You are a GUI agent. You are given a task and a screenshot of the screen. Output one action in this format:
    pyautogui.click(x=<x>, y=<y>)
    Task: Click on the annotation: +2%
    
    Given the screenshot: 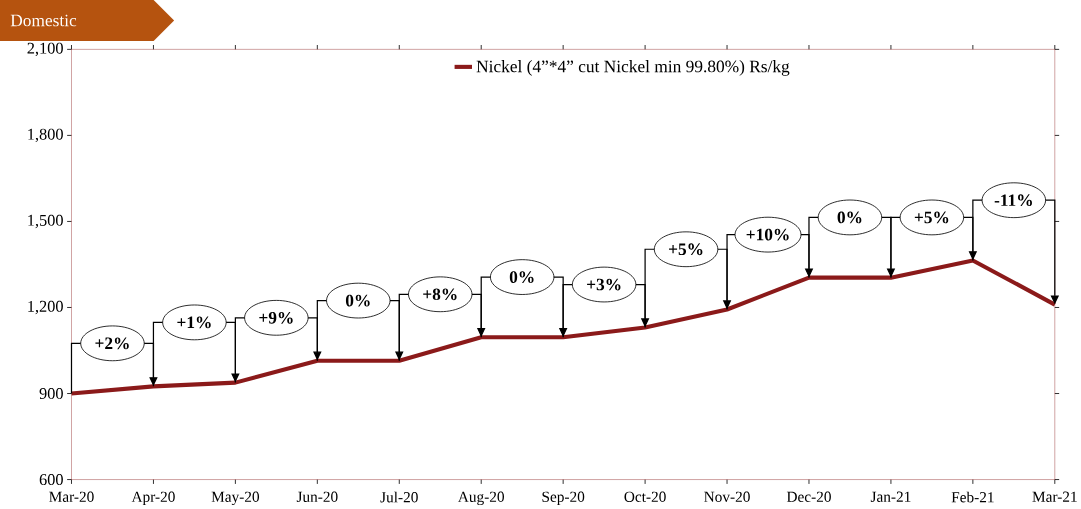 What is the action you would take?
    pyautogui.click(x=112, y=343)
    